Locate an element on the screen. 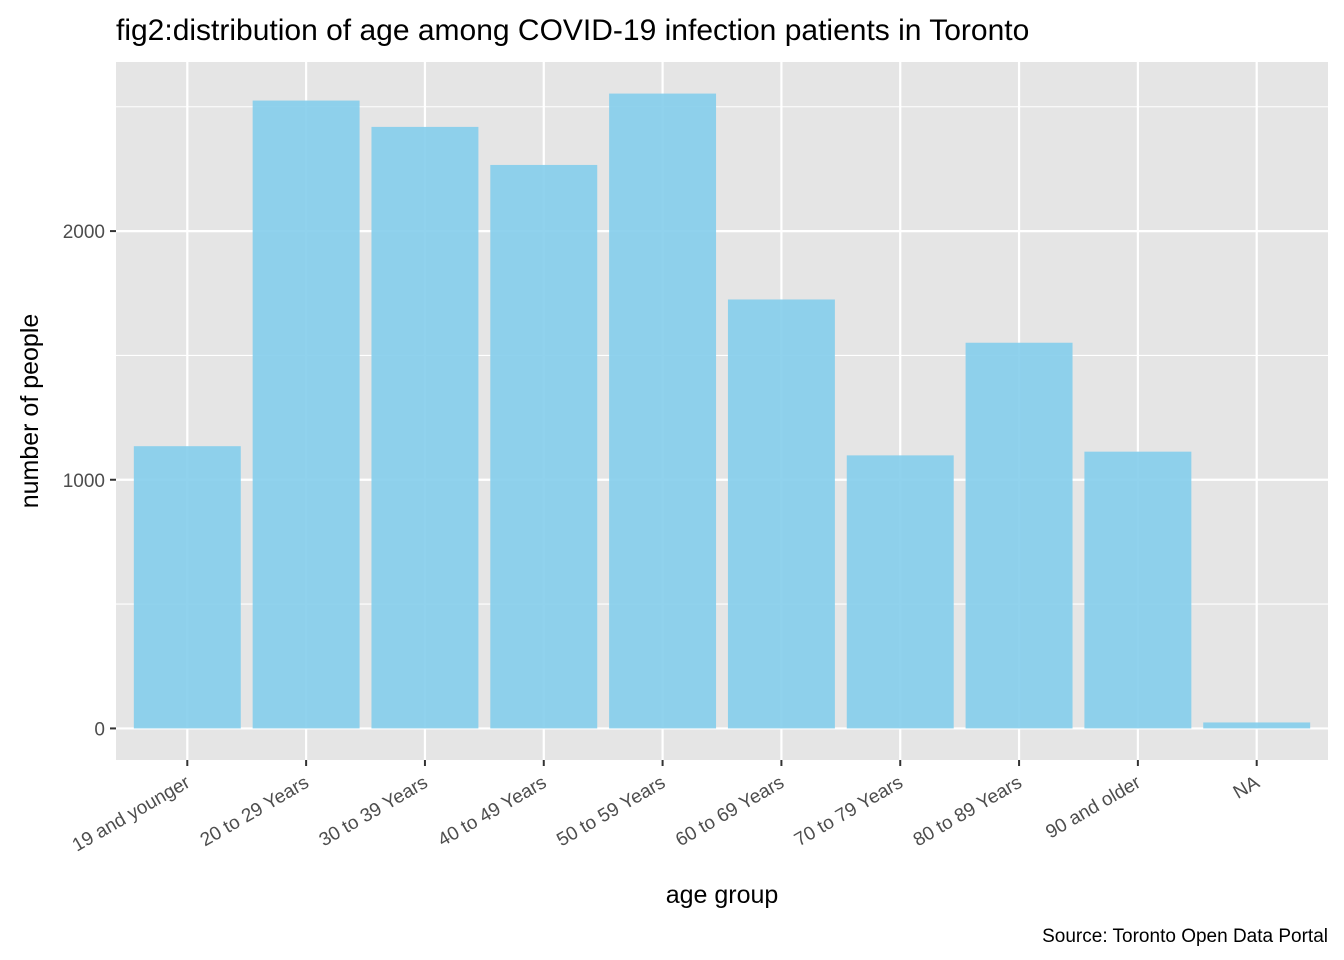  x-tick-label: NA is located at coordinates (1247, 788).